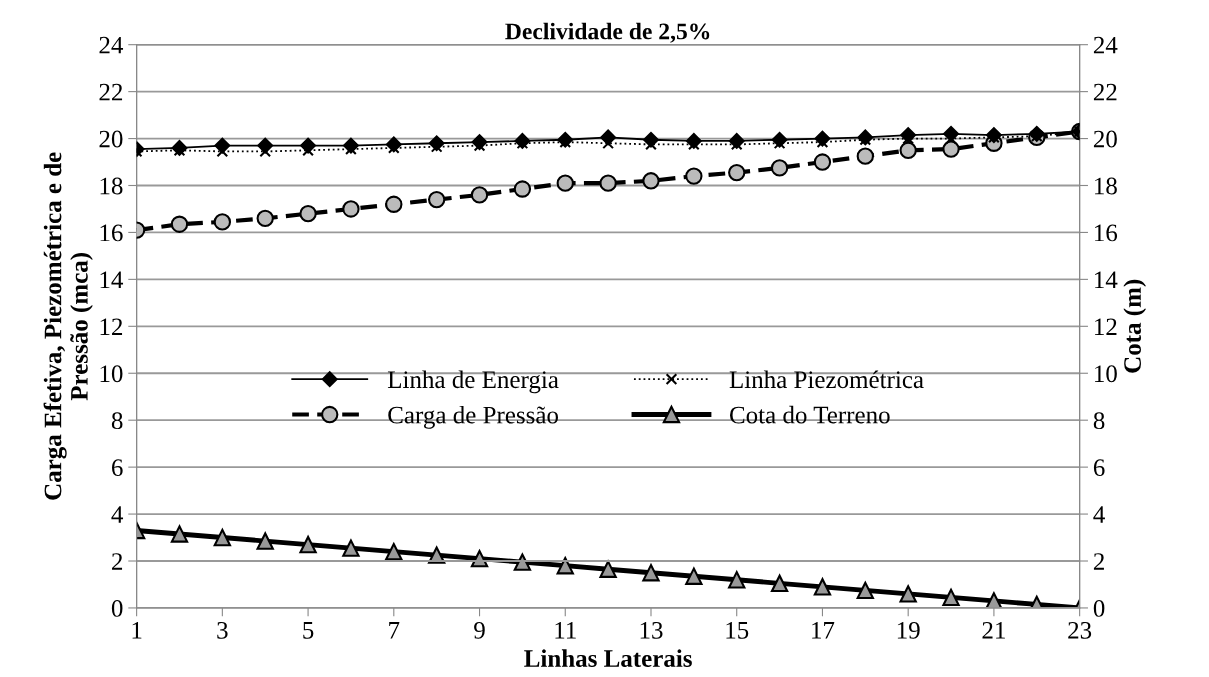  I want to click on x-tick-label: 7, so click(394, 630).